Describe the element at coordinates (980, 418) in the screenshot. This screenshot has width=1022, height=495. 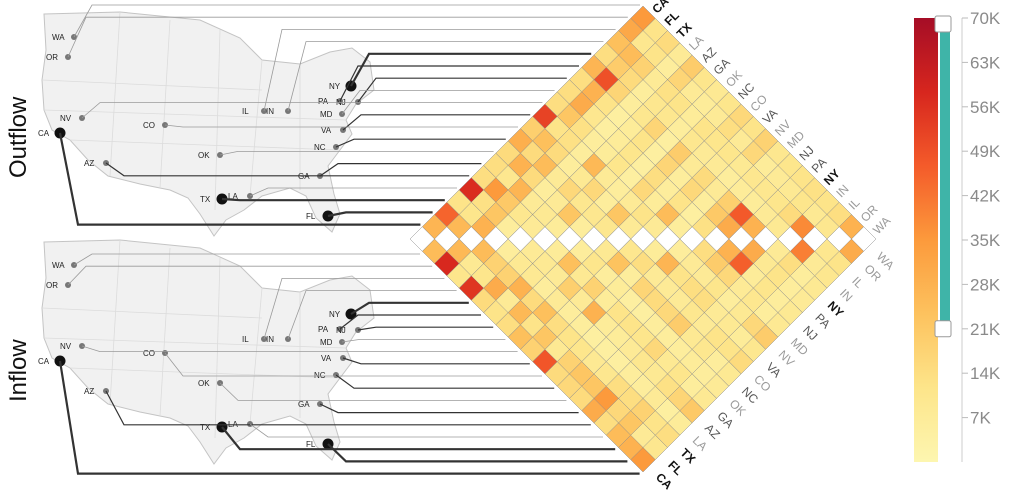
I see `scale-tick-label: 7K` at that location.